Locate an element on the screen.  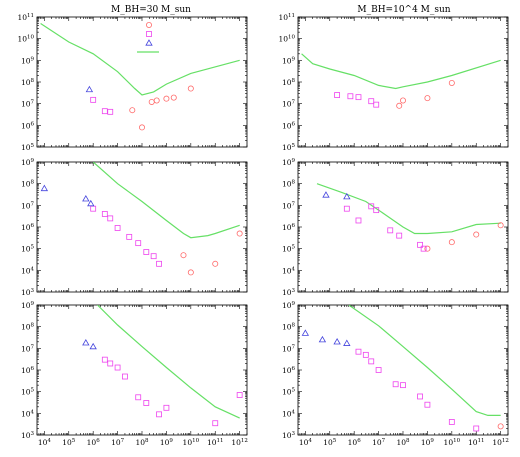
x-tick-label: 1010 is located at coordinates (452, 442).